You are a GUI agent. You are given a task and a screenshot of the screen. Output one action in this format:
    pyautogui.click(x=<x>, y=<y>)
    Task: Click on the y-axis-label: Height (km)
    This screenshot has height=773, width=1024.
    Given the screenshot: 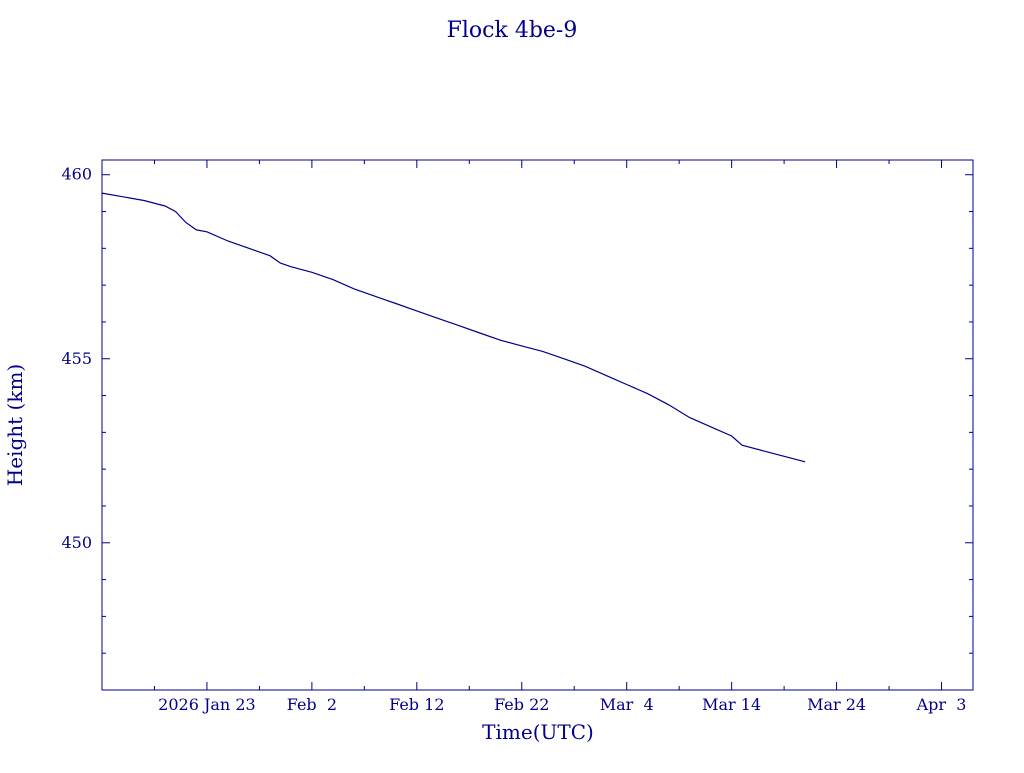 What is the action you would take?
    pyautogui.click(x=15, y=425)
    